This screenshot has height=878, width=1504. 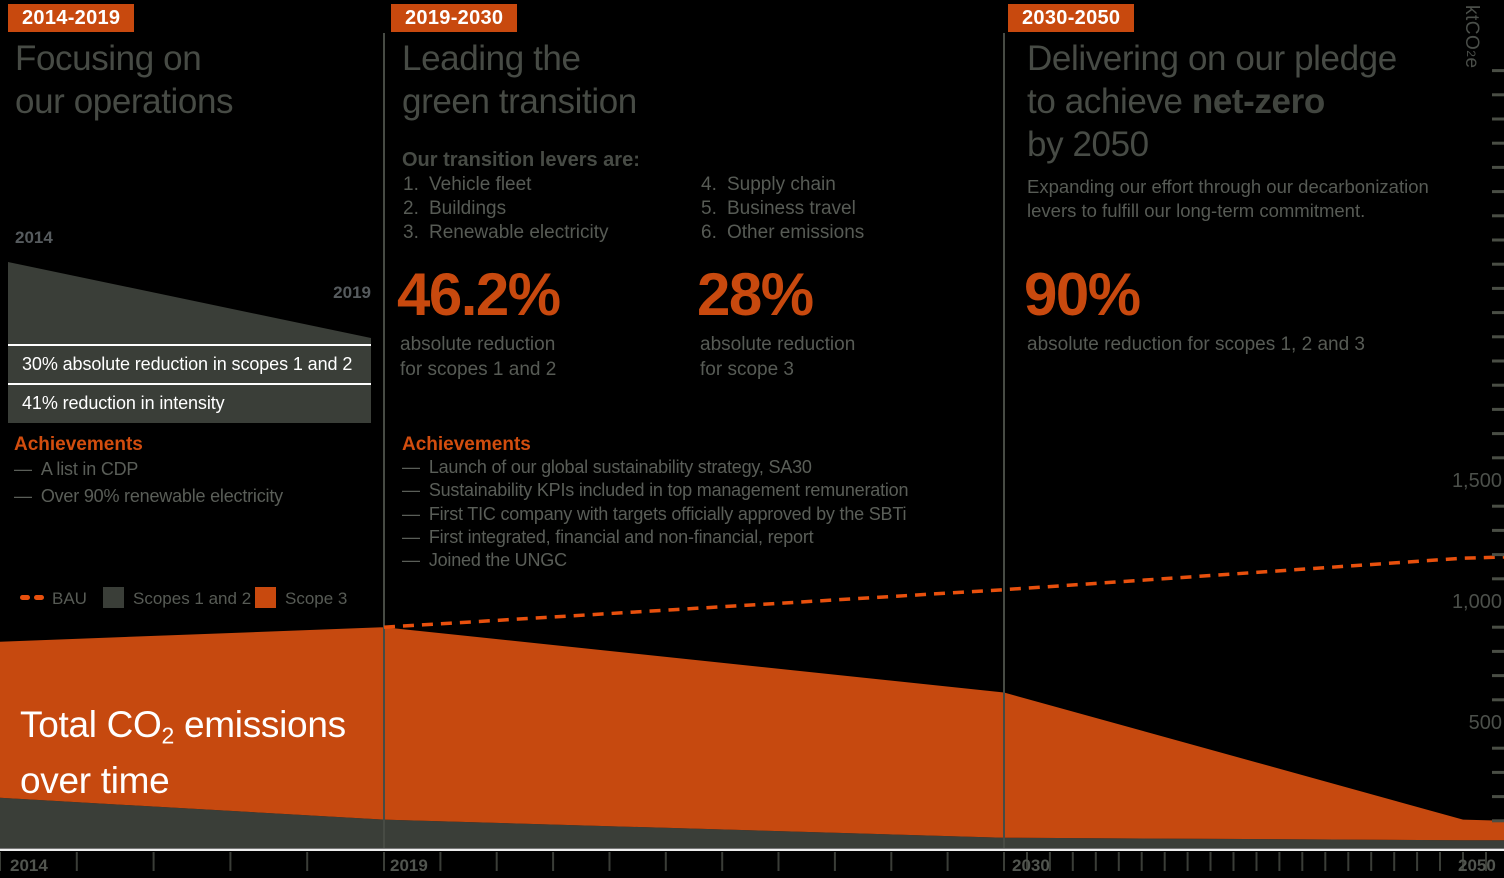 What do you see at coordinates (478, 357) in the screenshot?
I see `stat-scopes12-caption: absolute reduction for scopes 1 and 2` at bounding box center [478, 357].